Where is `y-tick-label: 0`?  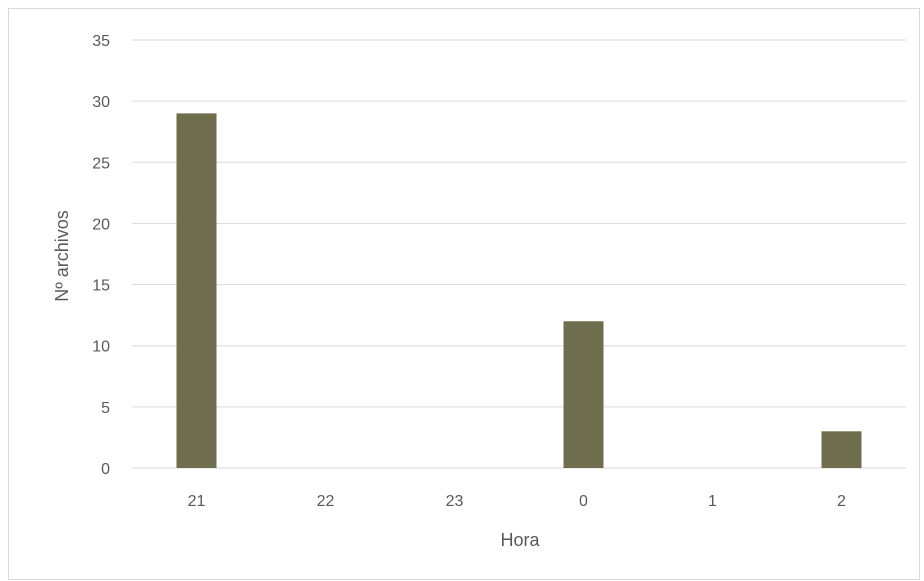 y-tick-label: 0 is located at coordinates (105, 469).